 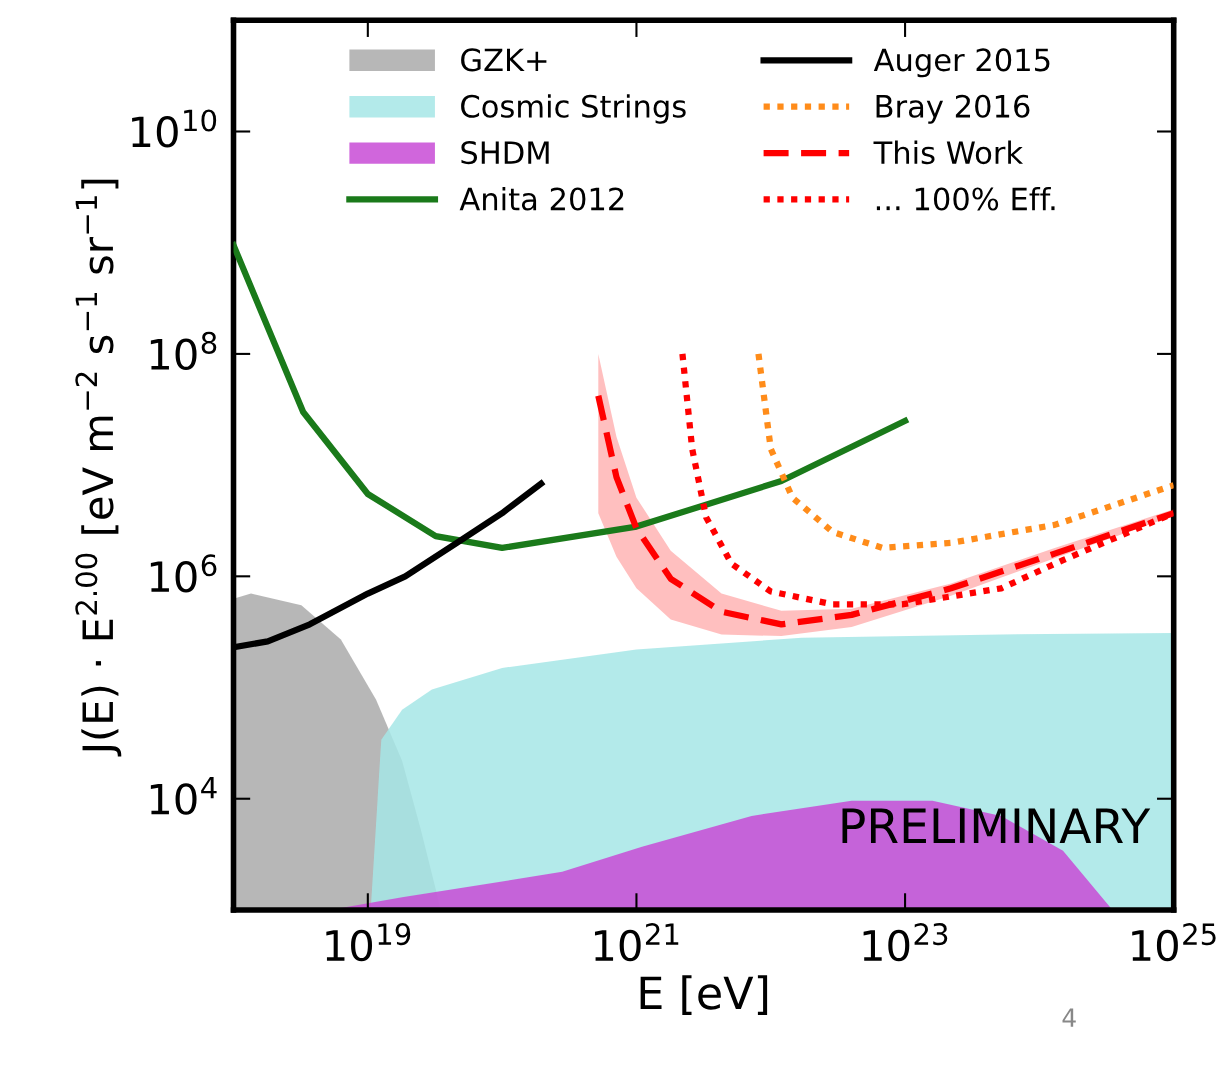 What do you see at coordinates (541, 198) in the screenshot?
I see `legend-label: Anita 2012` at bounding box center [541, 198].